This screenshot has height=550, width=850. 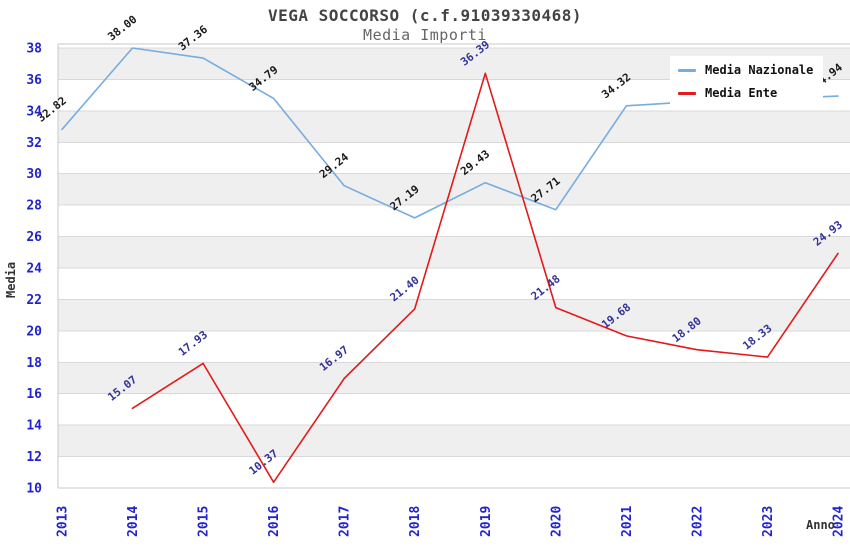 I want to click on chart-title: VEGA SOCCORSO (c.f.91039330468), so click(x=425, y=15).